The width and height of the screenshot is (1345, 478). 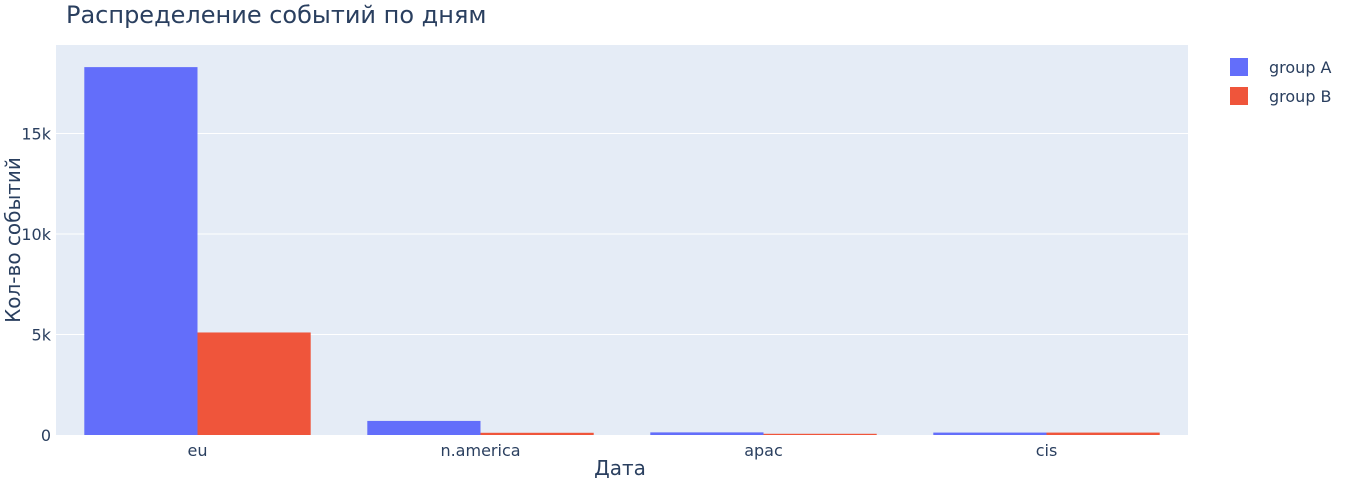 I want to click on x-tick-label: n.america, so click(x=480, y=450).